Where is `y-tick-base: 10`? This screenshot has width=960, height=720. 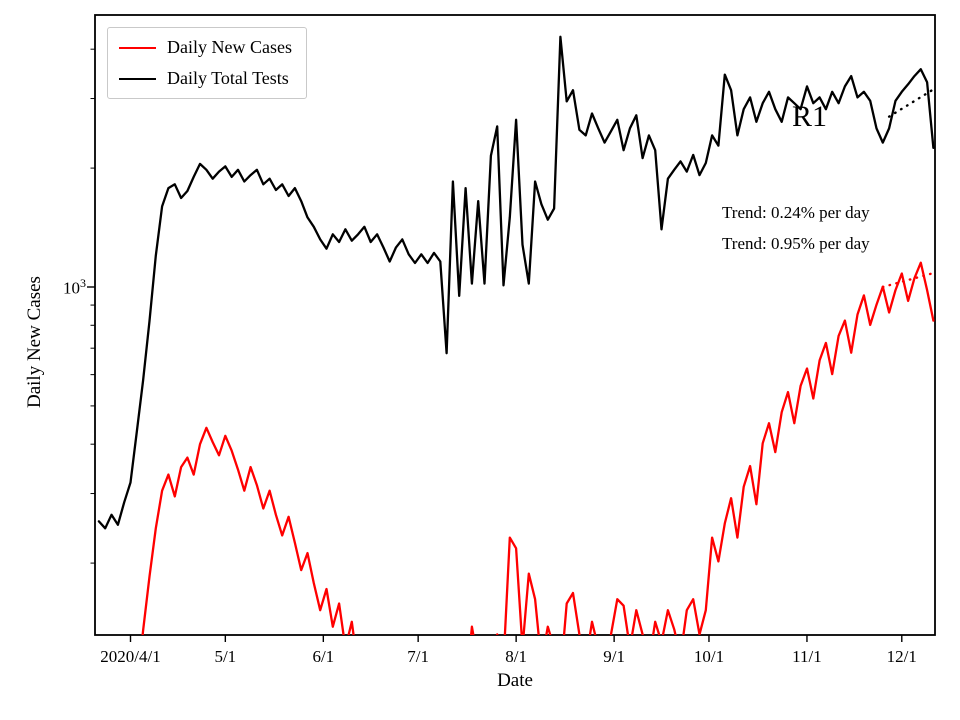 y-tick-base: 10 is located at coordinates (71, 288).